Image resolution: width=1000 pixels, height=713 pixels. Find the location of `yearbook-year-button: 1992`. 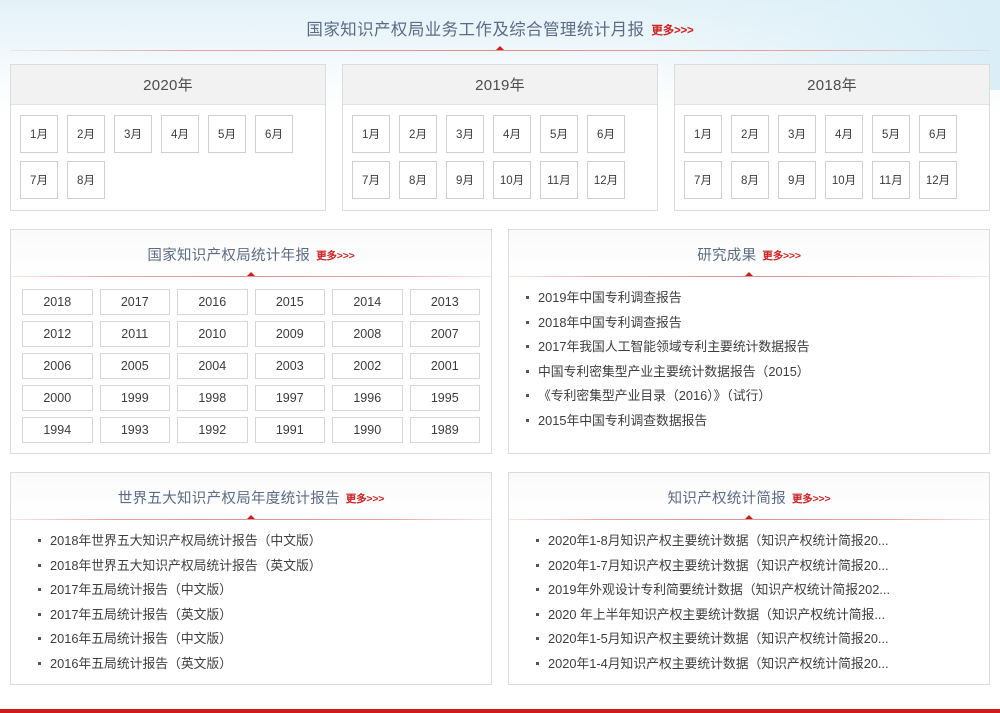

yearbook-year-button: 1992 is located at coordinates (212, 430).